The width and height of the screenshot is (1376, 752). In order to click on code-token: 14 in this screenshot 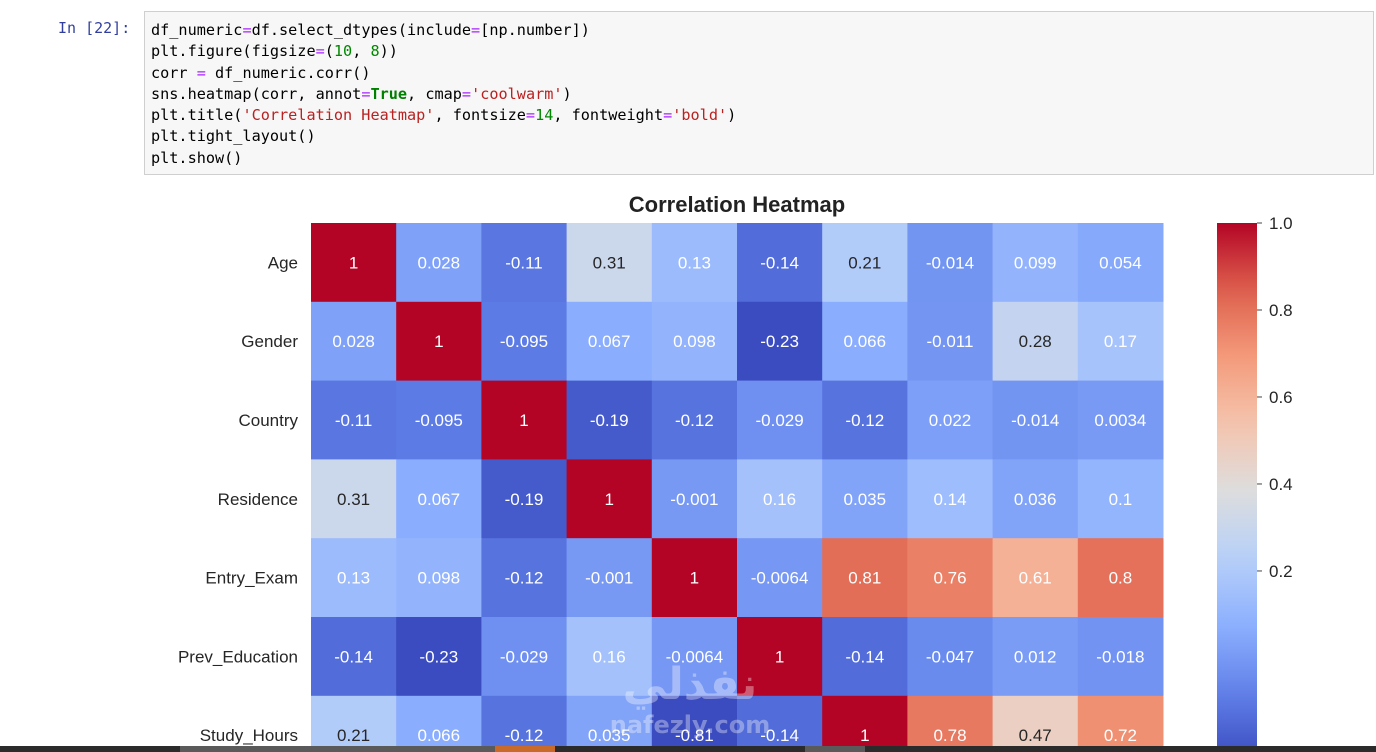, I will do `click(544, 115)`.